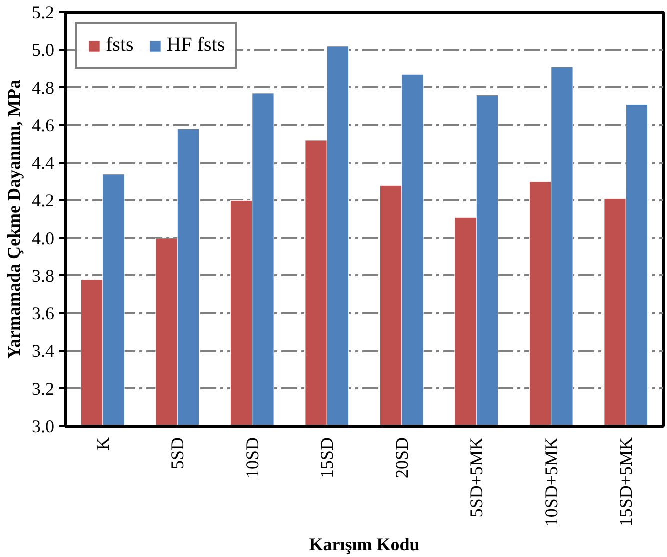 Image resolution: width=667 pixels, height=557 pixels. I want to click on y-tick-label: 4.0, so click(43, 238).